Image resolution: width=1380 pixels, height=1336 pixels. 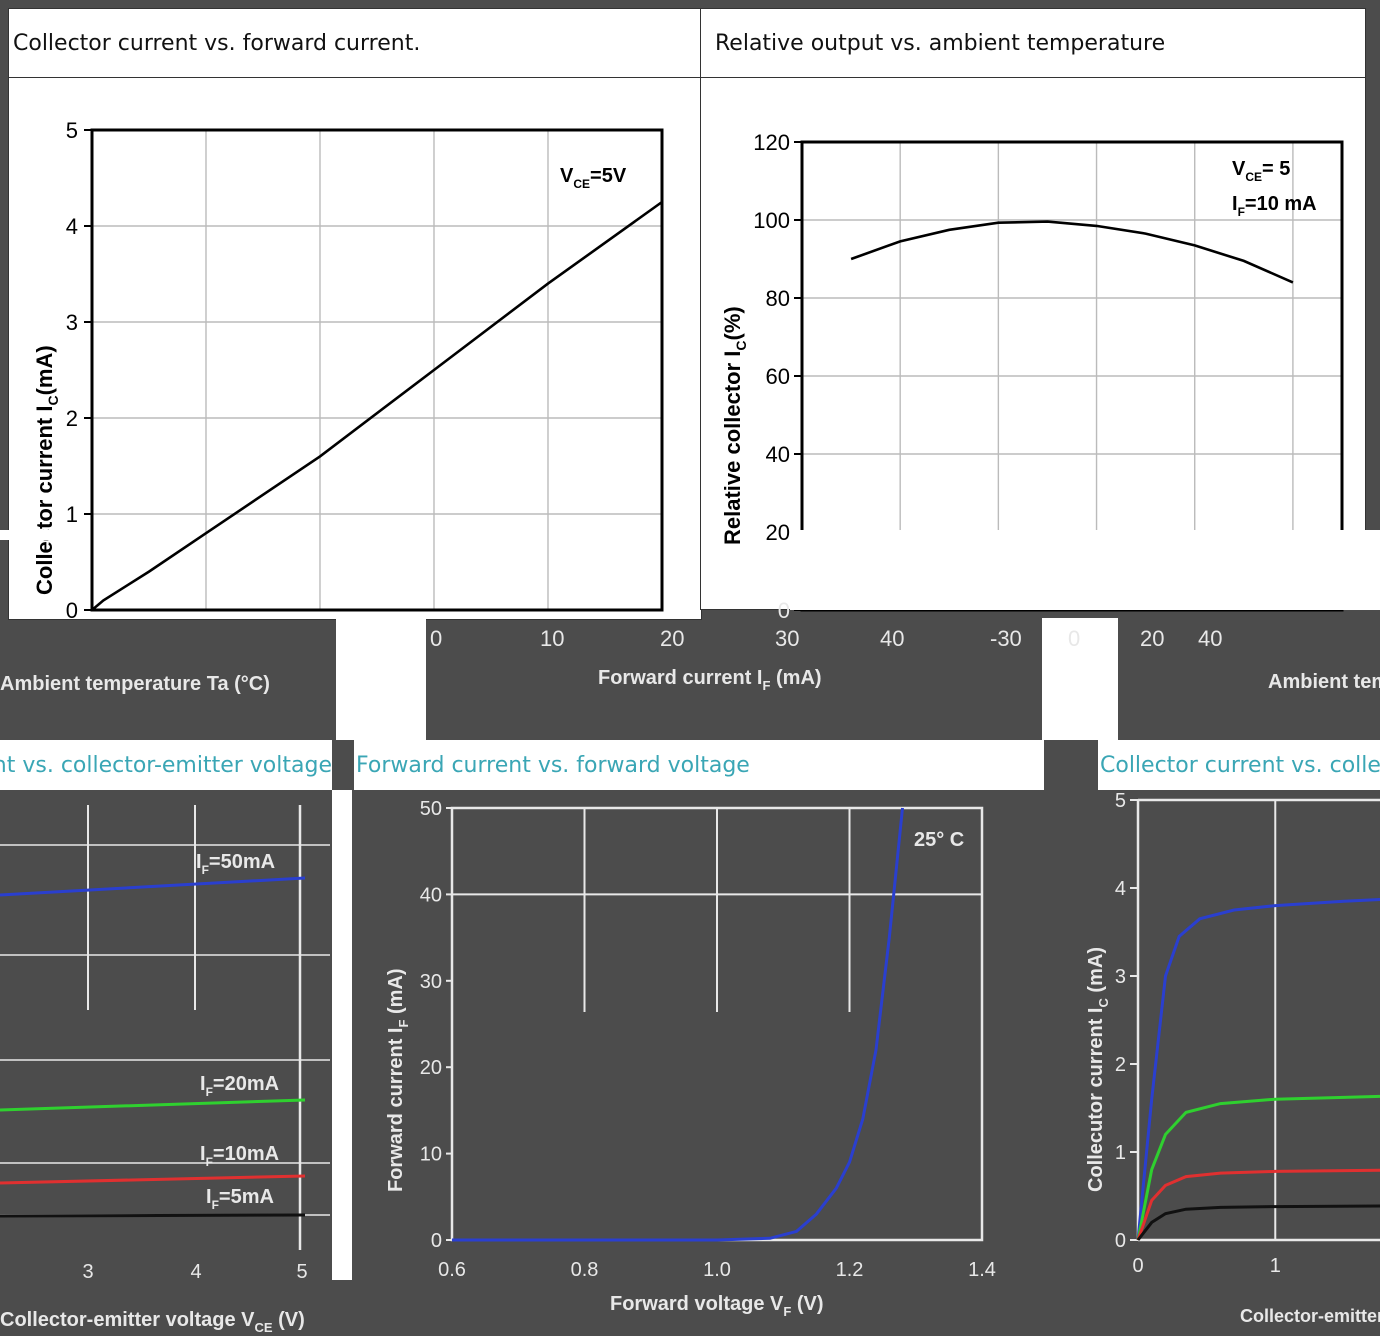 I want to click on panel-title: Relative output vs. ambient temperature, so click(x=1033, y=43).